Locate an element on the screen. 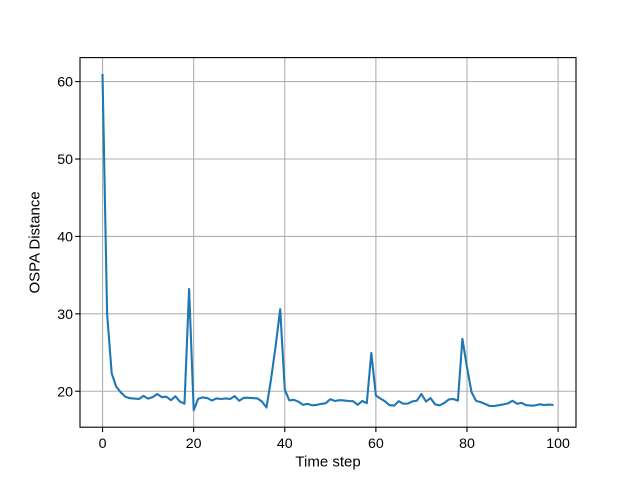 The height and width of the screenshot is (480, 640). svg-text: OSPA Distance is located at coordinates (35, 242).